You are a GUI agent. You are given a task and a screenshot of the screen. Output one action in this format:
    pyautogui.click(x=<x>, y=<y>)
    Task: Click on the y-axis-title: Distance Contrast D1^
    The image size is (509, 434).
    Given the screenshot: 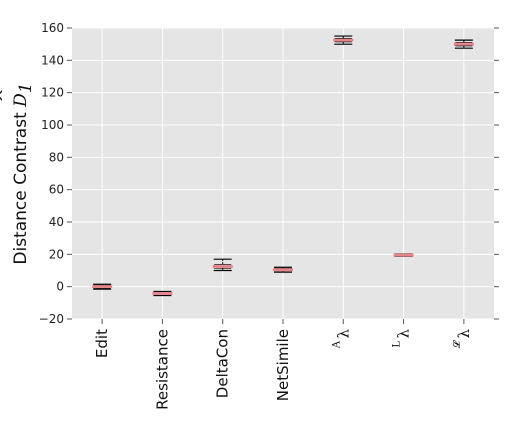 What is the action you would take?
    pyautogui.click(x=18, y=173)
    